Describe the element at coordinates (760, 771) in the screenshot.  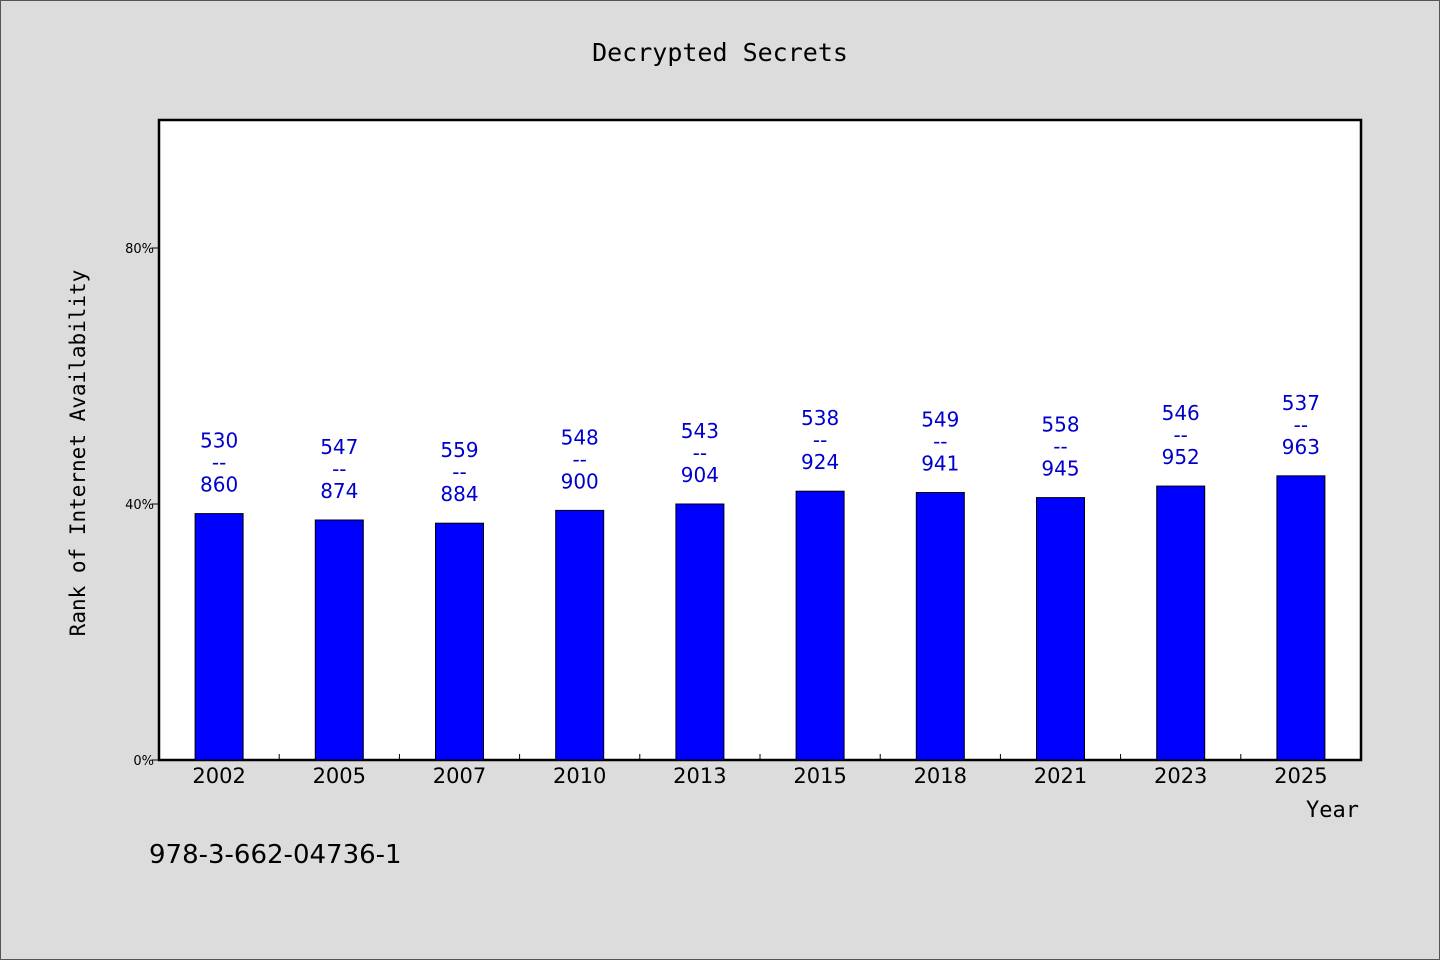
I see `x-axis-ticks: 2002 2005 2007 2010 2013 2015 2018 2021 2023 2025` at that location.